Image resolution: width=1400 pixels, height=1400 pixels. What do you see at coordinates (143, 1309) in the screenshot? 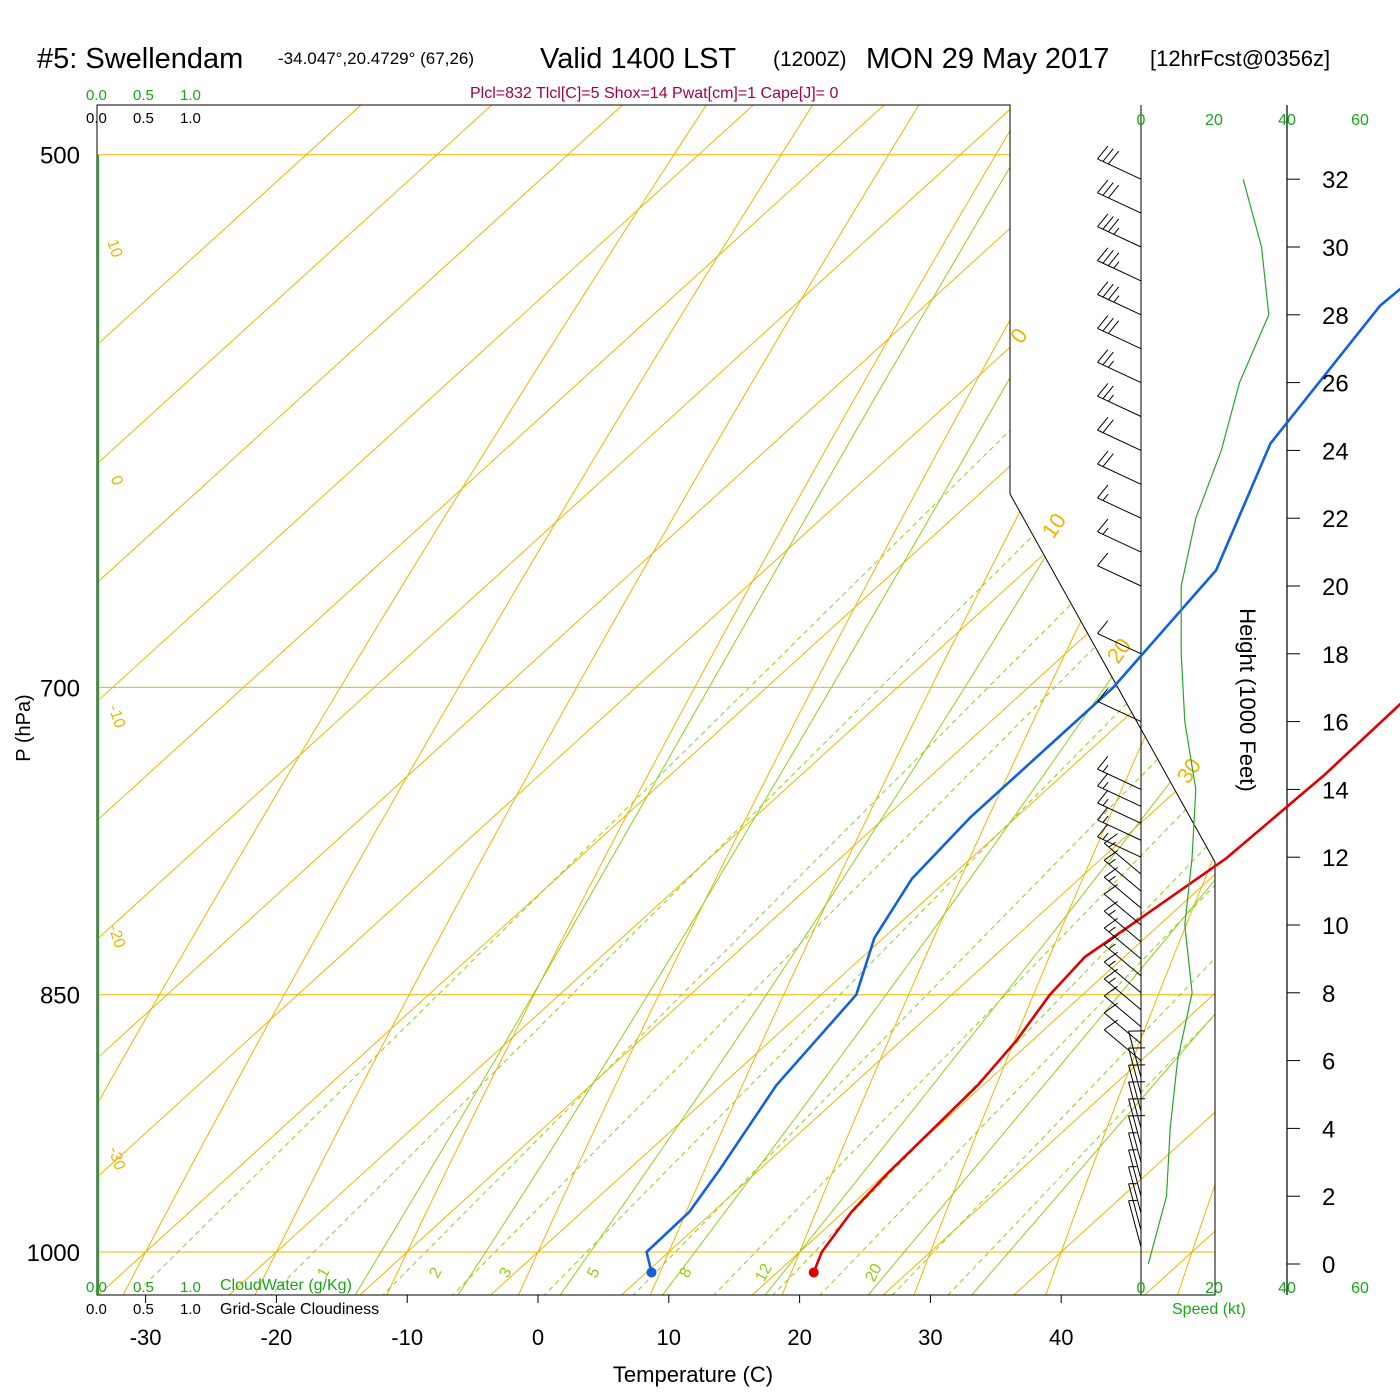
I see `bottom-black-tick-1: 0.5` at bounding box center [143, 1309].